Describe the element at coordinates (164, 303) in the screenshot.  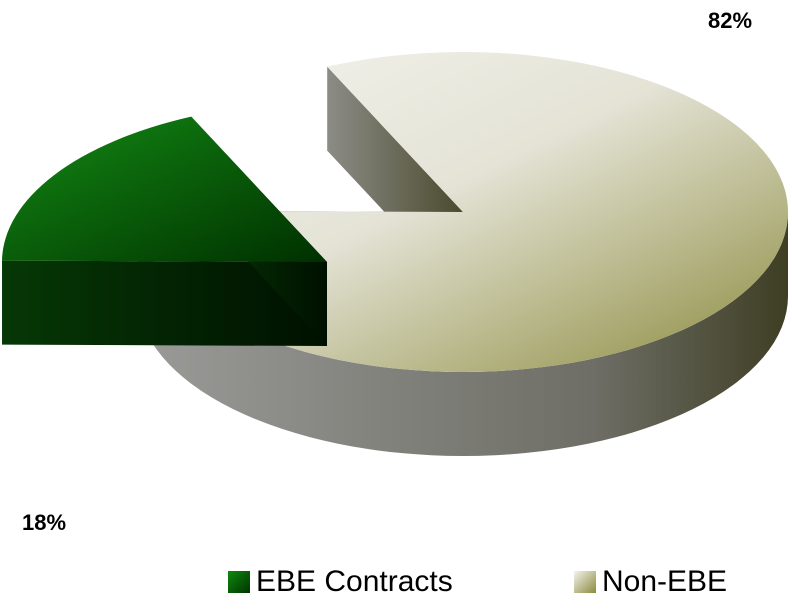
I see `pie-cut-face-ebe-contracts` at that location.